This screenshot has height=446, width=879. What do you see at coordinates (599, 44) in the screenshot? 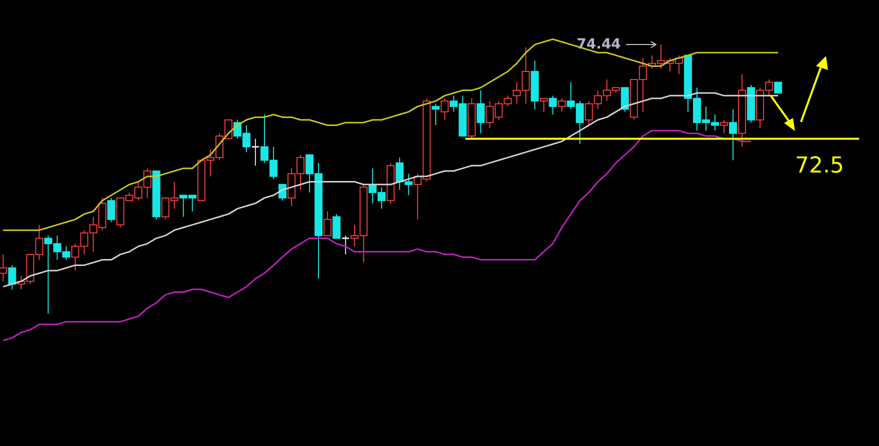
I see `annotation: 74.44` at bounding box center [599, 44].